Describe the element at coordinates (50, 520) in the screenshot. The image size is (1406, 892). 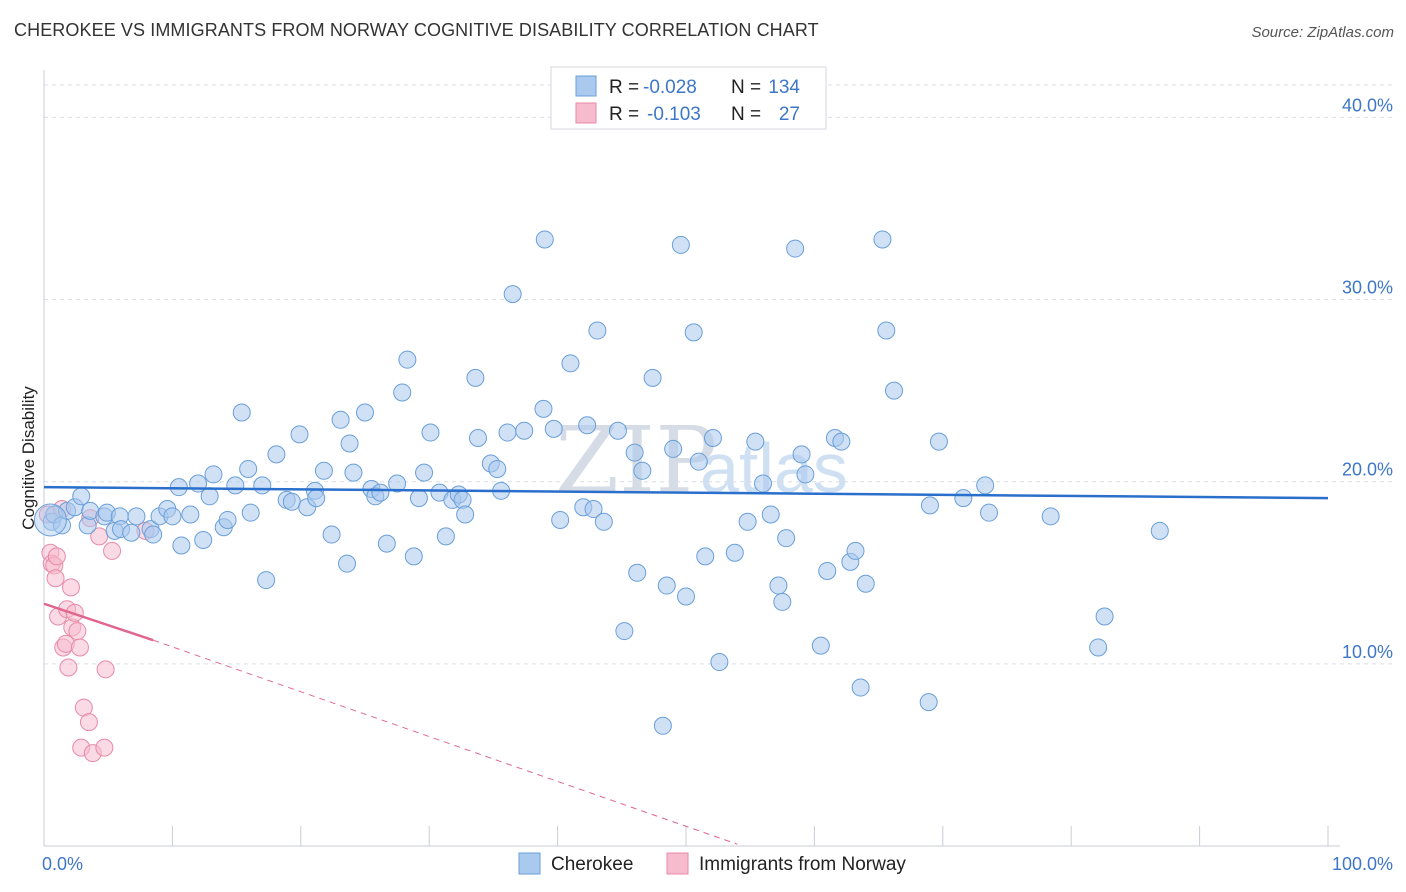
I see `cherokee-point-large` at that location.